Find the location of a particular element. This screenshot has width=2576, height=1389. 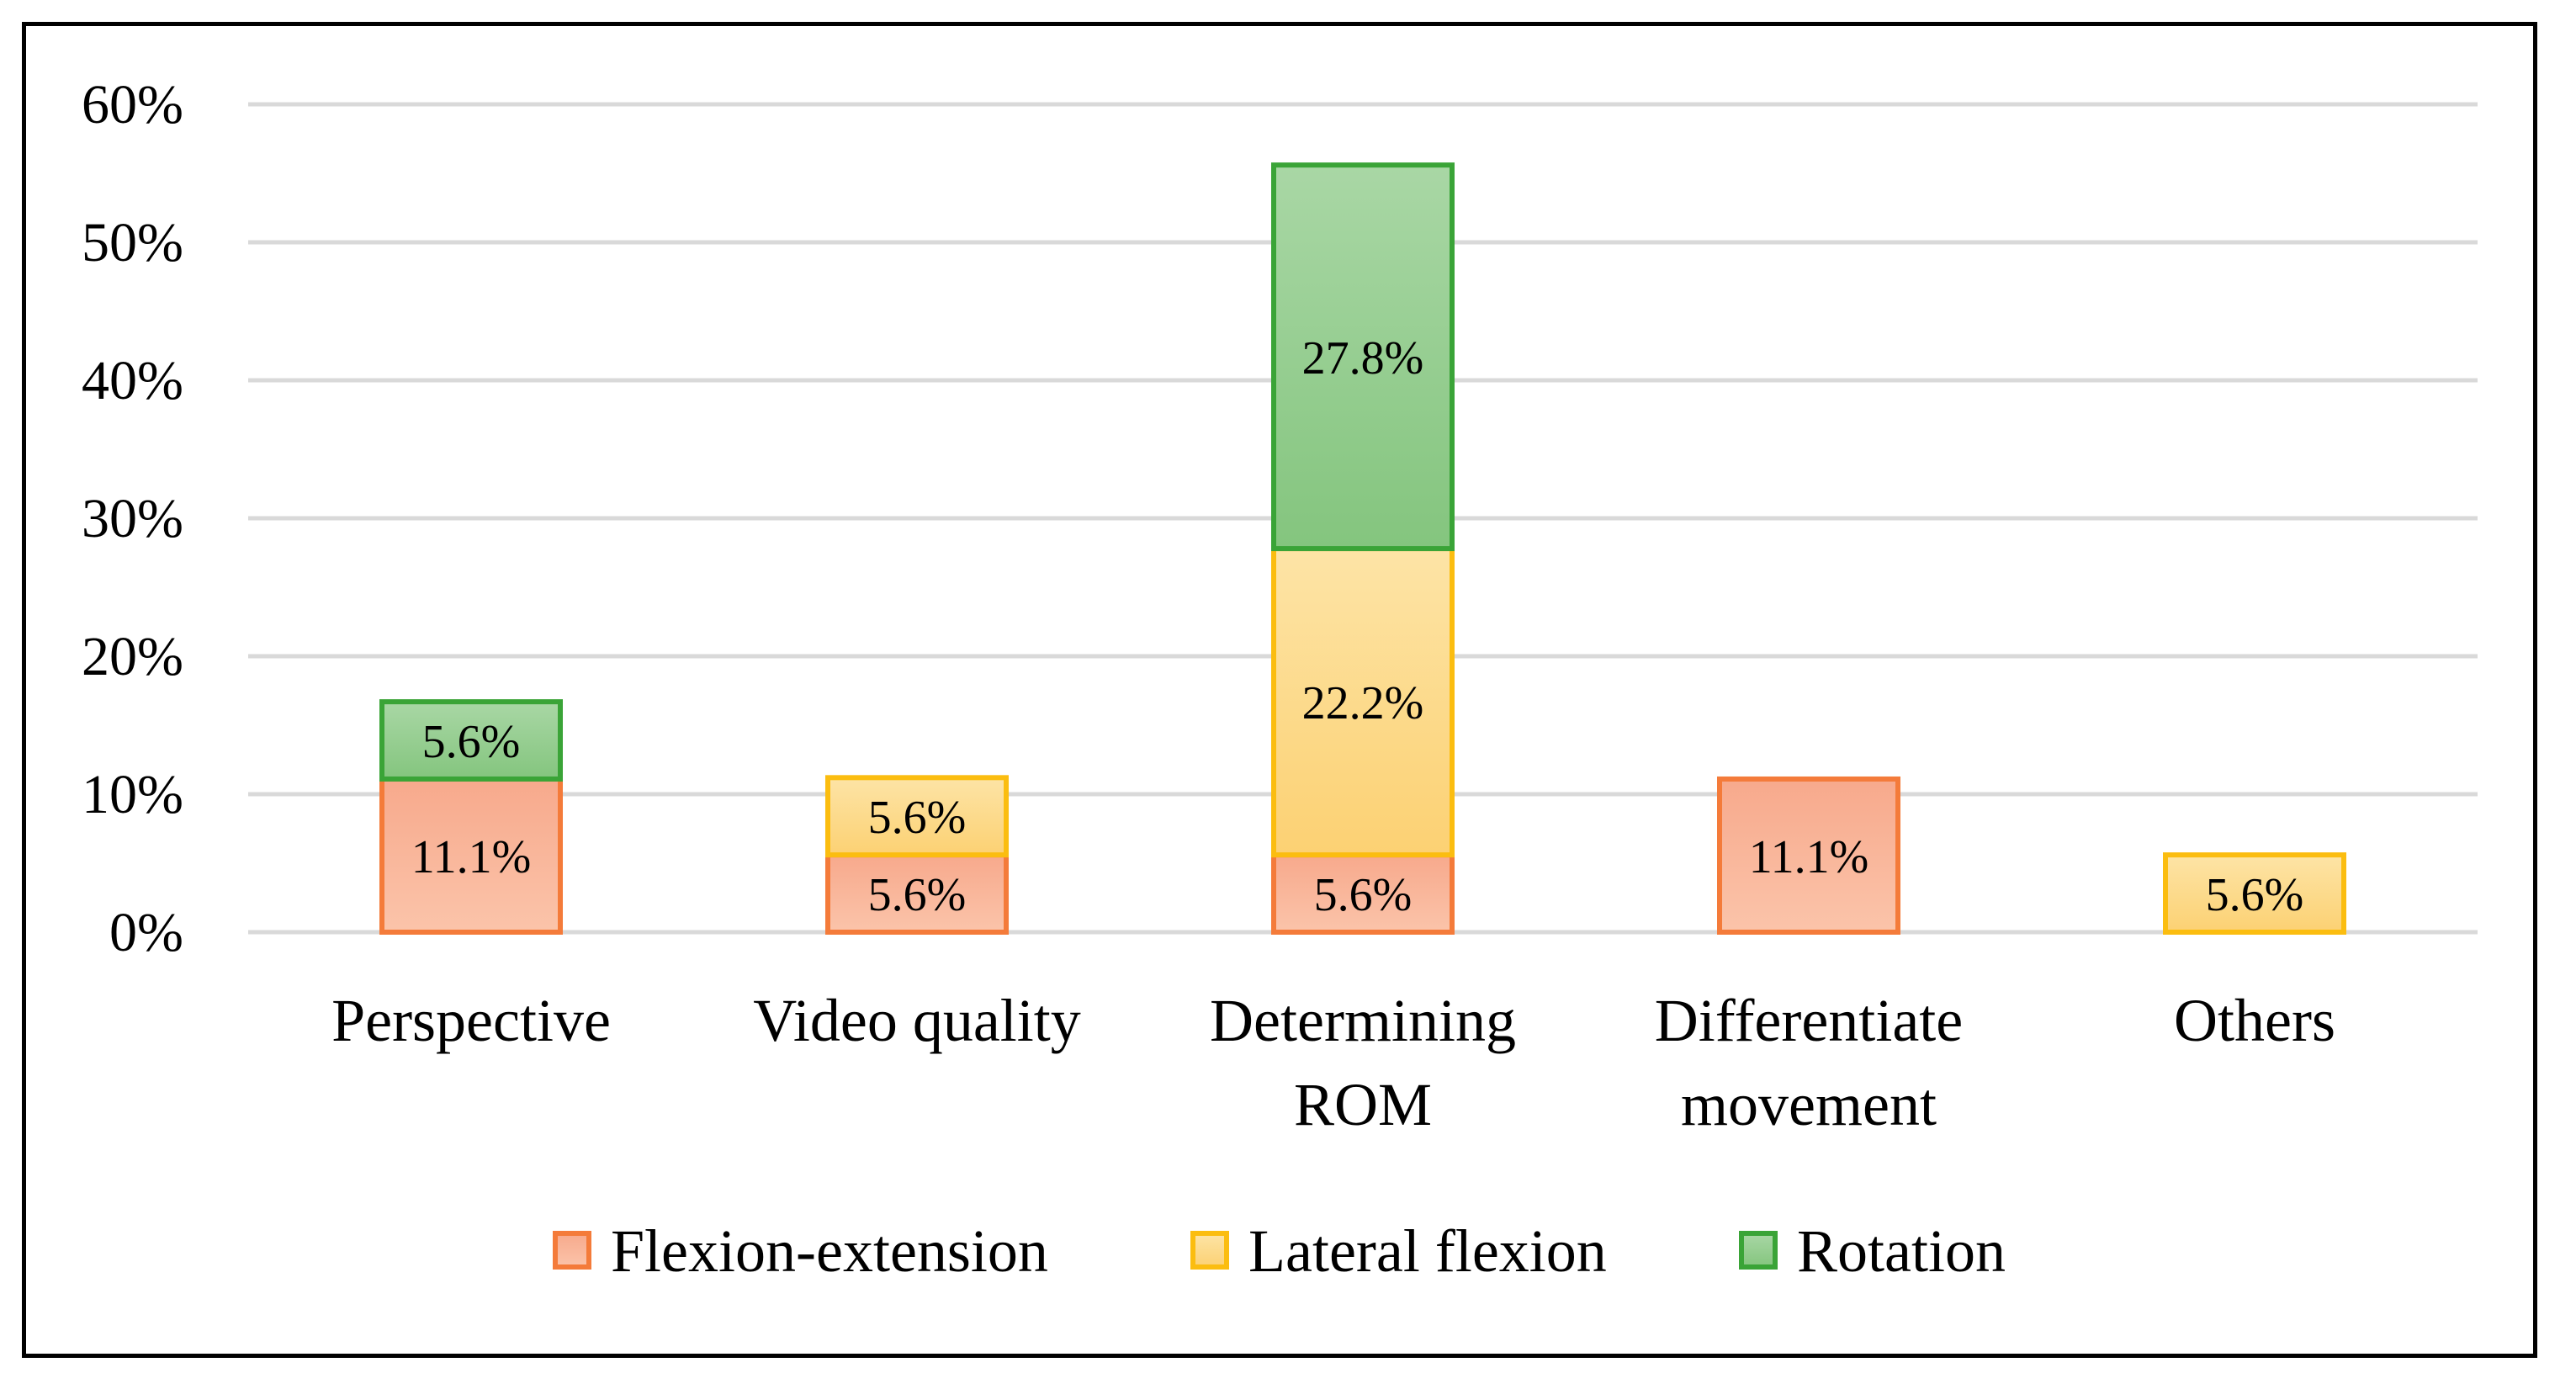

y-tick-label: 50% is located at coordinates (132, 243).